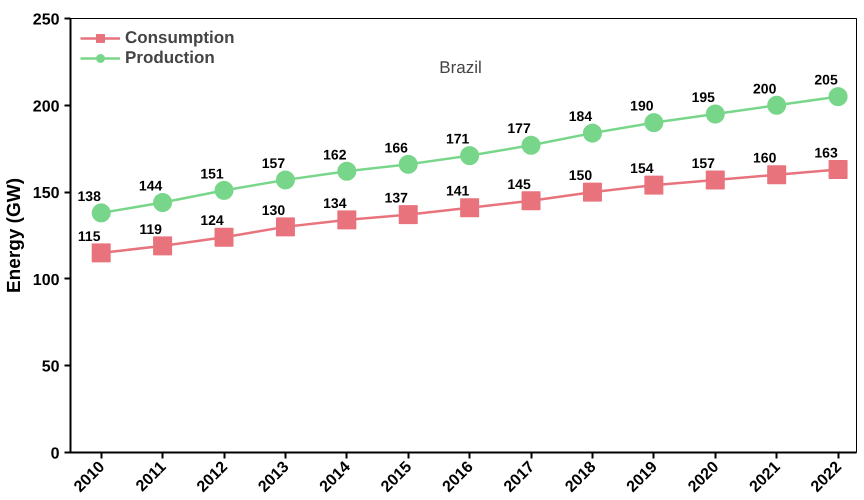  What do you see at coordinates (46, 280) in the screenshot?
I see `y-tick-label: 100` at bounding box center [46, 280].